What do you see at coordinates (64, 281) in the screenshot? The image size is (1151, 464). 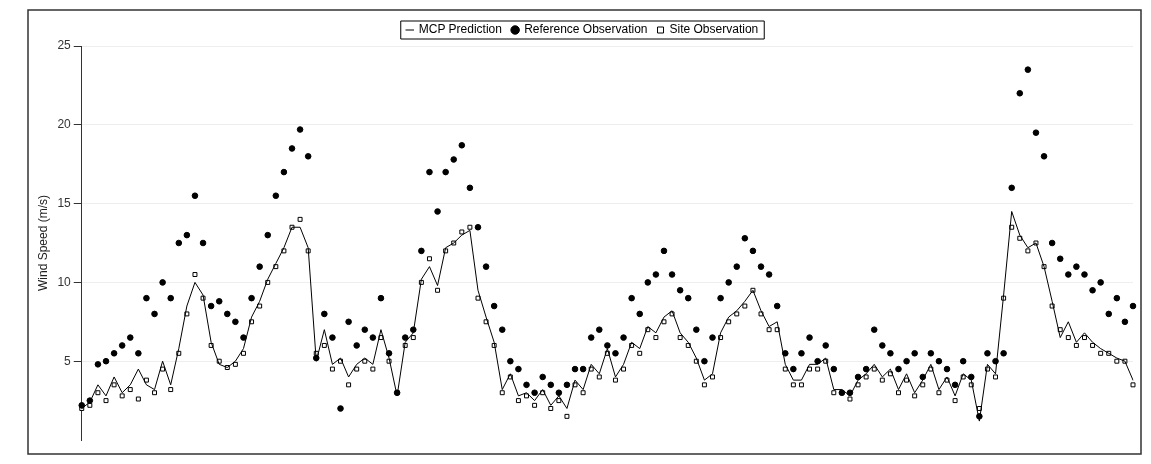 I see `y-tick-label: 10` at bounding box center [64, 281].